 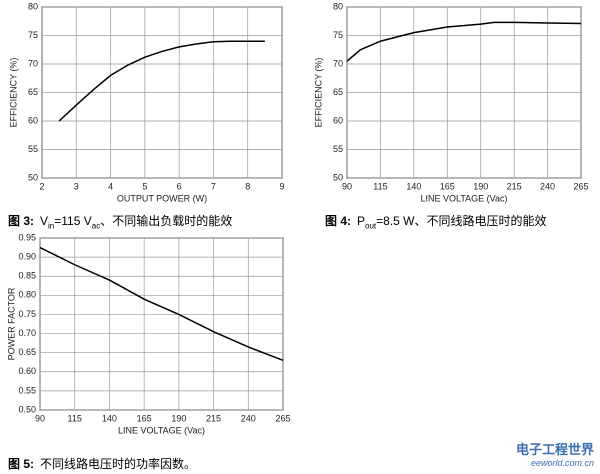 What do you see at coordinates (27, 237) in the screenshot?
I see `y-tick-label: 0.95` at bounding box center [27, 237].